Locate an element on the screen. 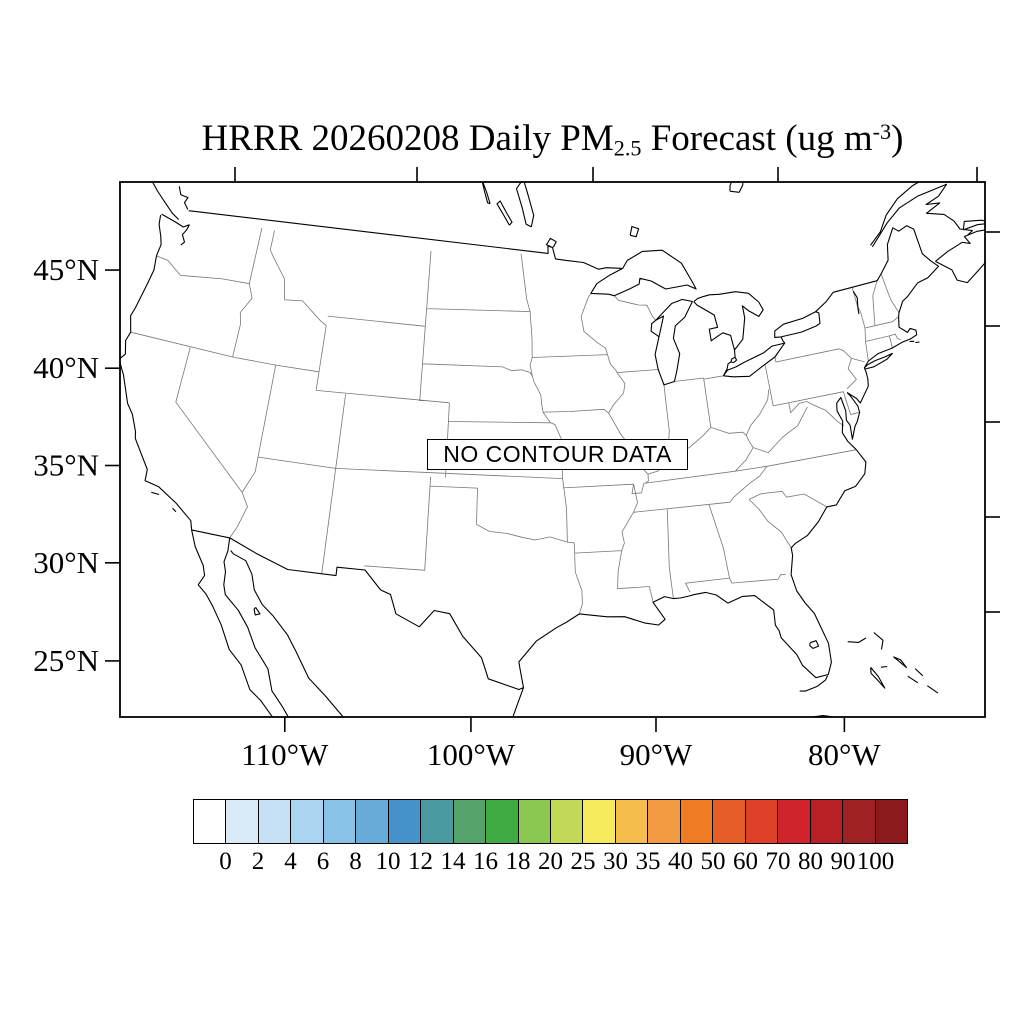  colorbar-tick-label: 4 is located at coordinates (290, 861).